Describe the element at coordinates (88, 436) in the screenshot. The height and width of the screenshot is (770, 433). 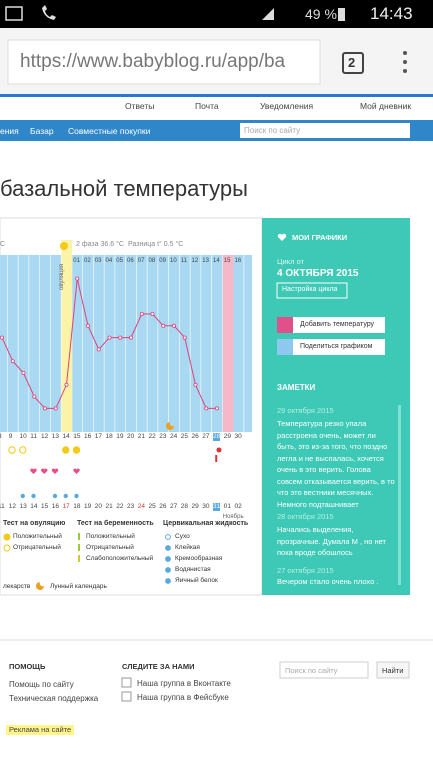
I see `date: 16` at that location.